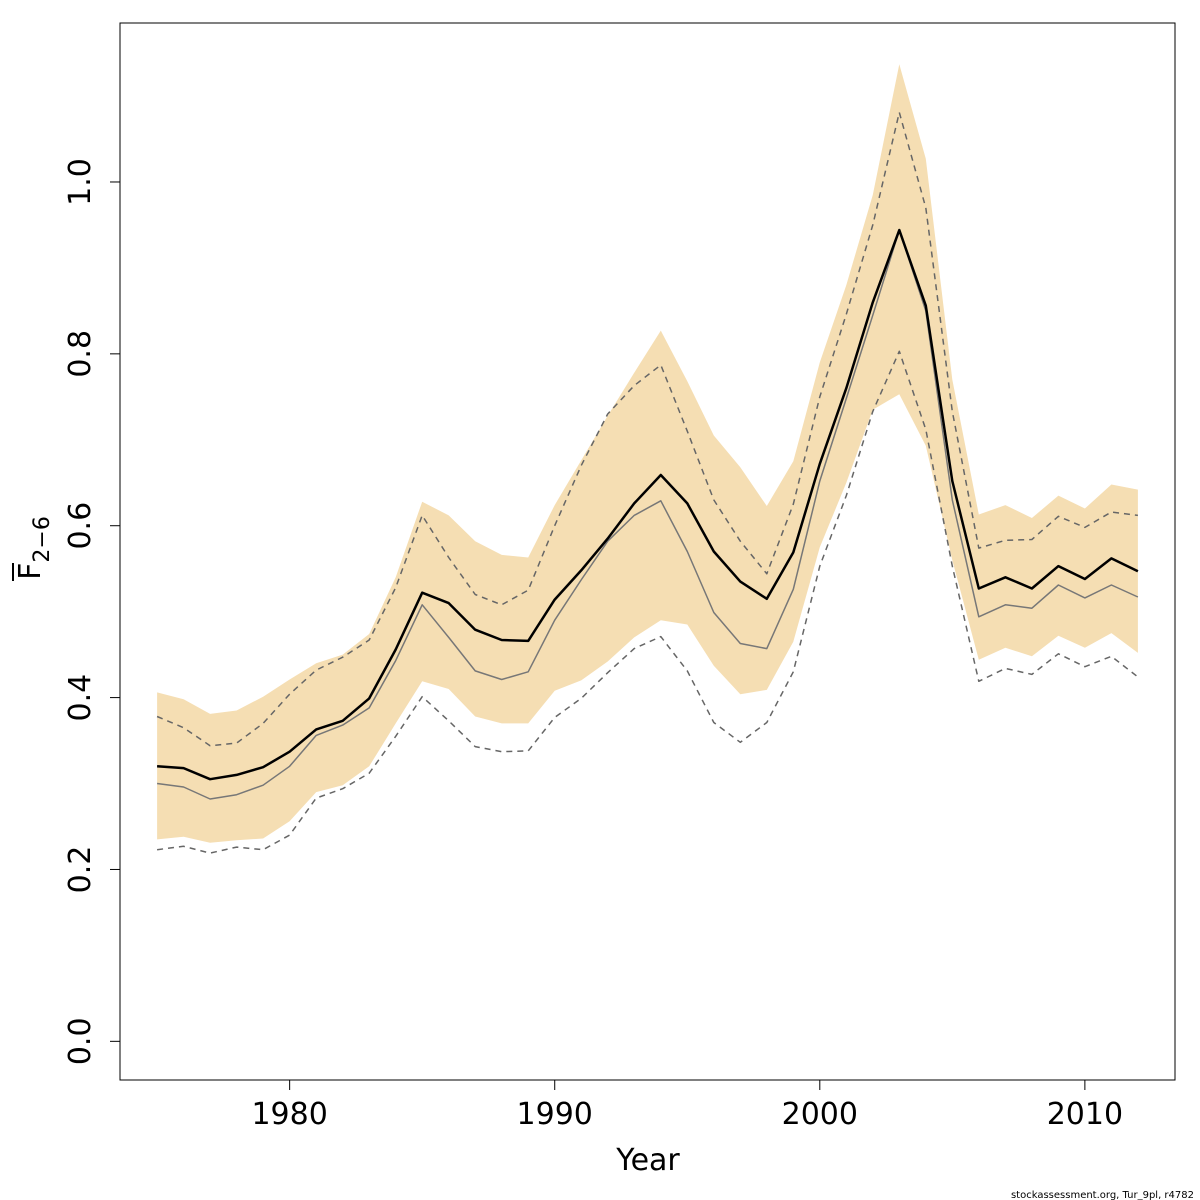  I want to click on x-tick-label-2000: 2000, so click(820, 1114).